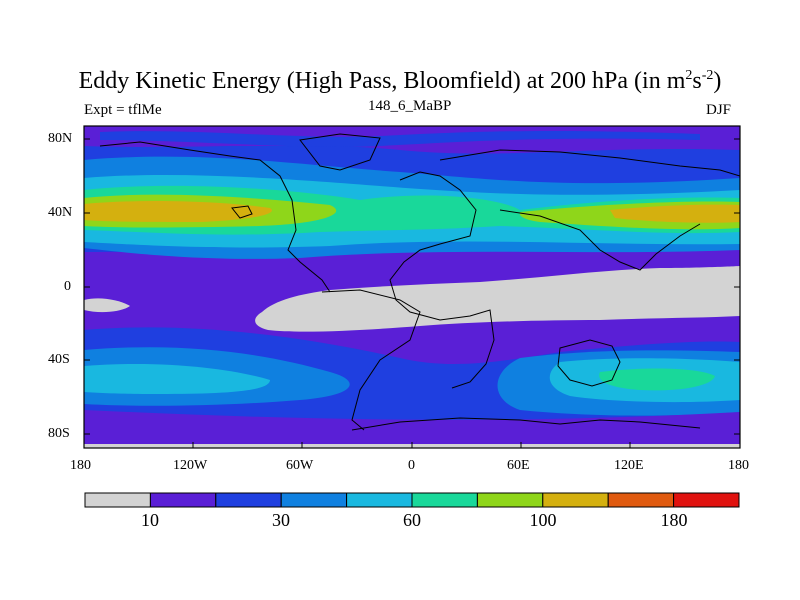 The width and height of the screenshot is (800, 600). What do you see at coordinates (150, 520) in the screenshot?
I see `colorbar-label: 10` at bounding box center [150, 520].